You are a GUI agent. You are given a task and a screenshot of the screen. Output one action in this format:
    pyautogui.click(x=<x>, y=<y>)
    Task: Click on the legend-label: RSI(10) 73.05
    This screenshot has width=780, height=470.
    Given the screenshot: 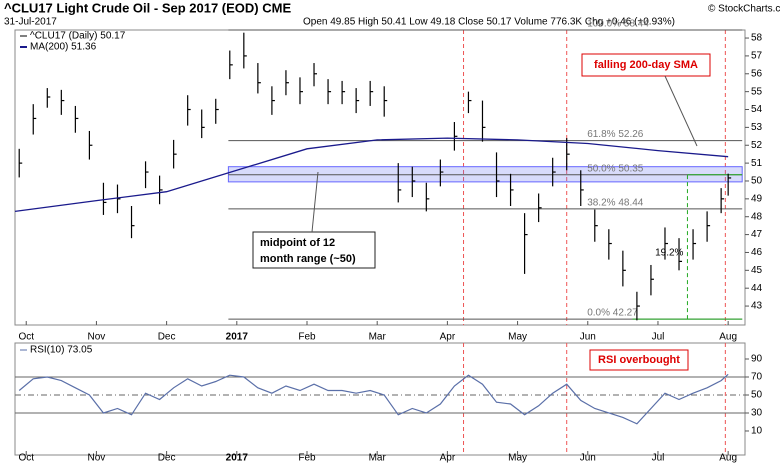 What is the action you would take?
    pyautogui.click(x=61, y=350)
    